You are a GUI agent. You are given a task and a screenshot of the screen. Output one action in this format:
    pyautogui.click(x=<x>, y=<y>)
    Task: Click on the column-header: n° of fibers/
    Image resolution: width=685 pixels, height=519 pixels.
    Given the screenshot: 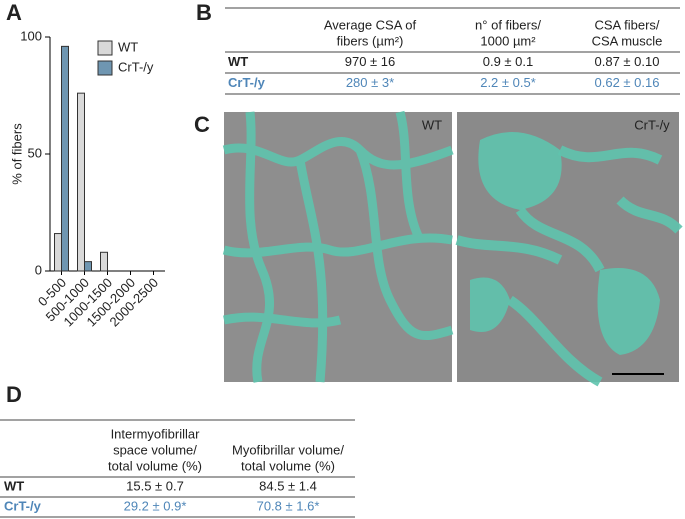 What is the action you would take?
    pyautogui.click(x=508, y=24)
    